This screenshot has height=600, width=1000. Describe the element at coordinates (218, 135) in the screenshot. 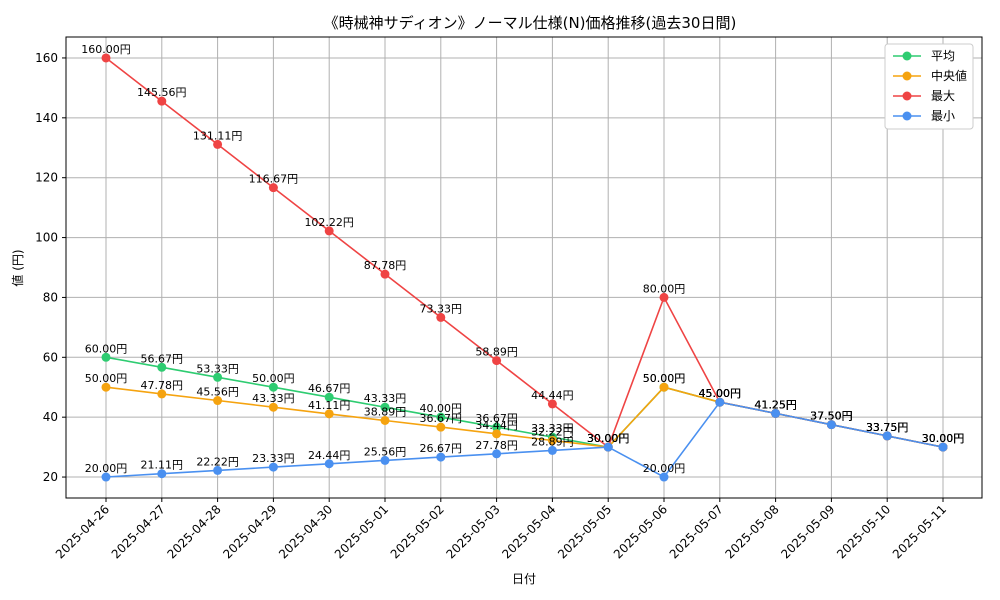

I see `data-label: 131.11円` at that location.